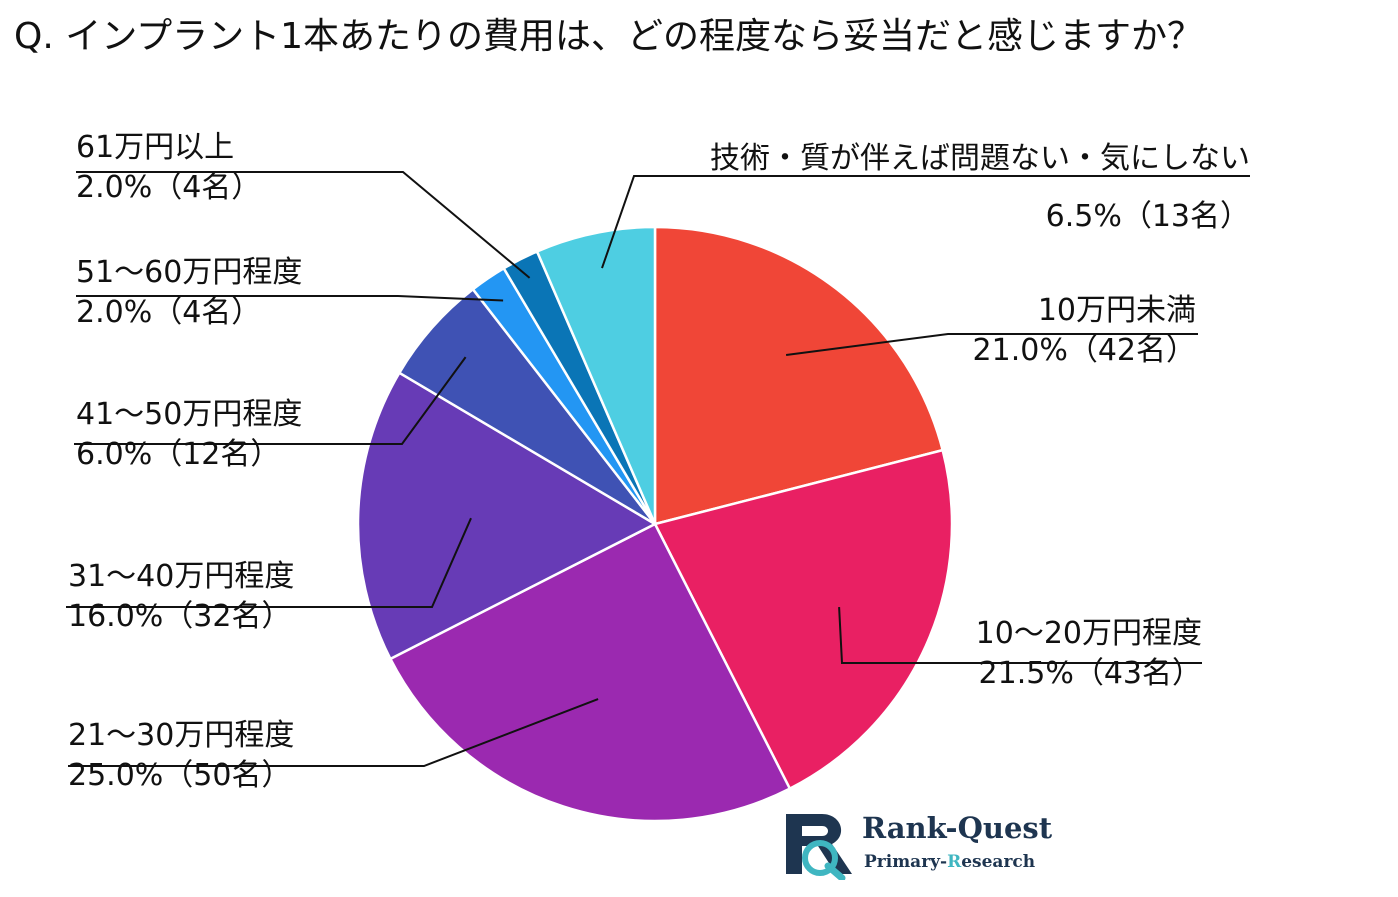  I want to click on logo-name: Rank-Quest, so click(957, 828).